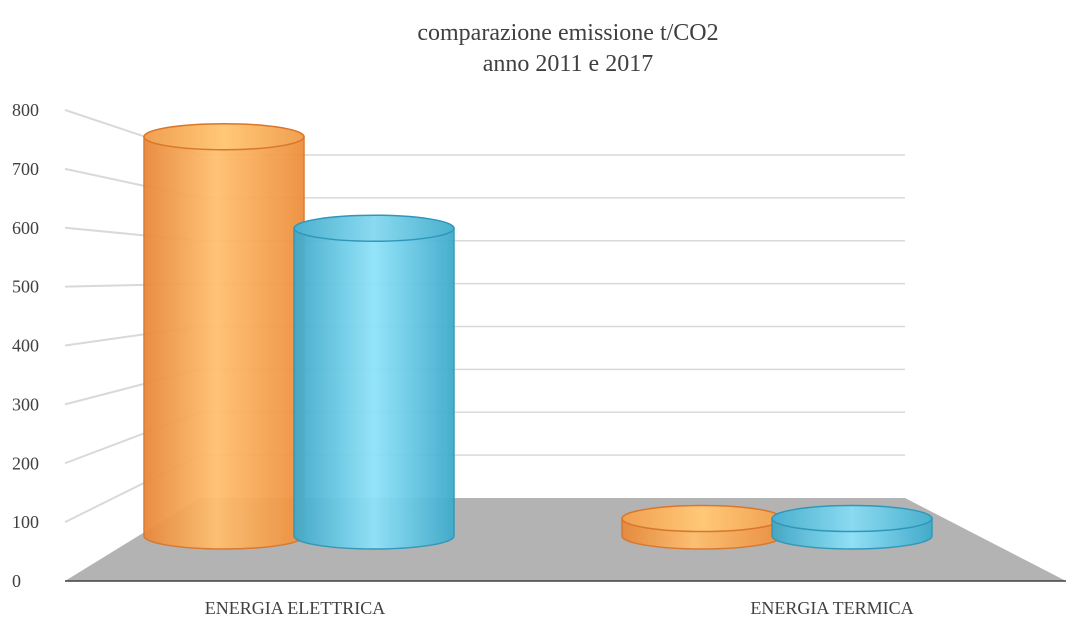 This screenshot has width=1076, height=619. Describe the element at coordinates (25, 287) in the screenshot. I see `y-tick-label: 500` at that location.